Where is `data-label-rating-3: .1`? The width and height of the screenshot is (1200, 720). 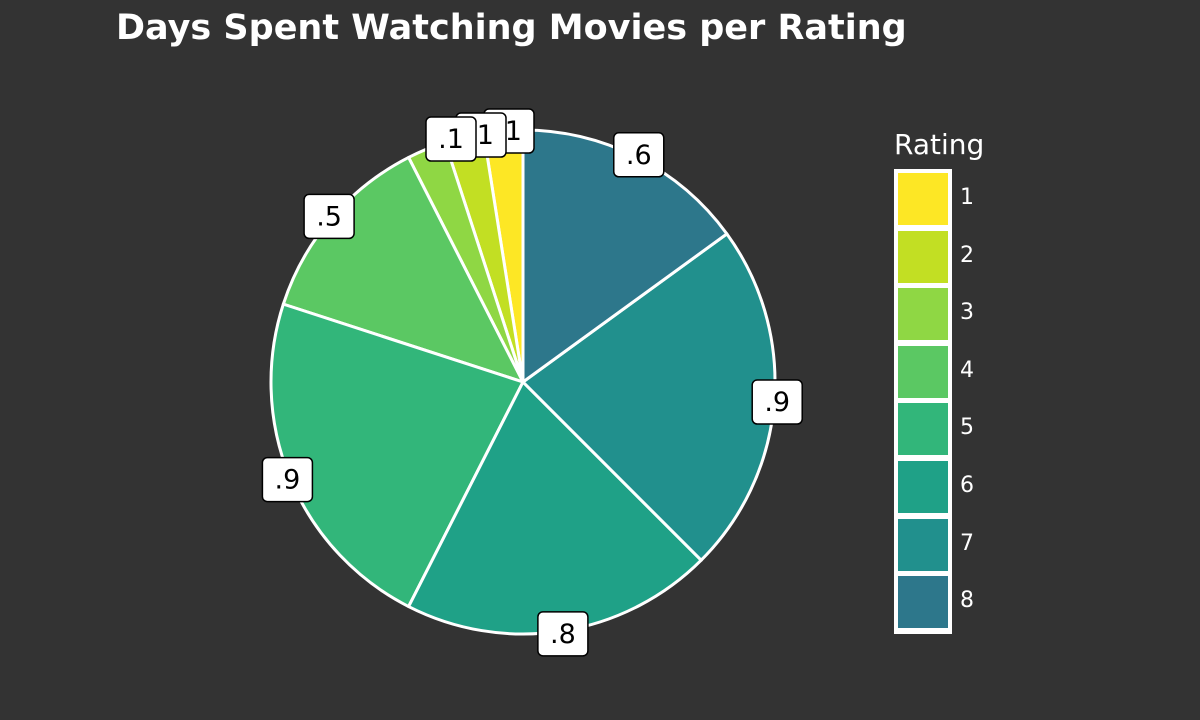 data-label-rating-3: .1 is located at coordinates (451, 139).